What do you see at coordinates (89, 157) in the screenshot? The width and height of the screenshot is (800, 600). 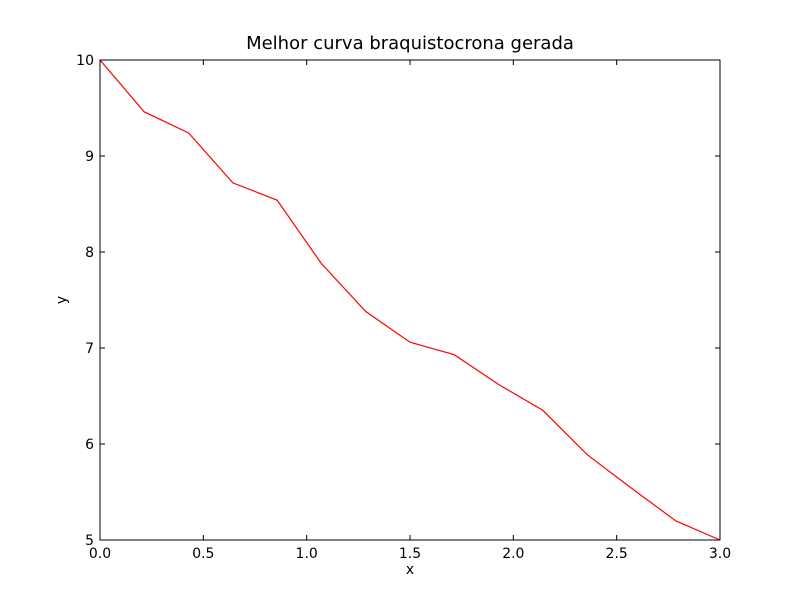 I see `y-tick-label: 9` at bounding box center [89, 157].